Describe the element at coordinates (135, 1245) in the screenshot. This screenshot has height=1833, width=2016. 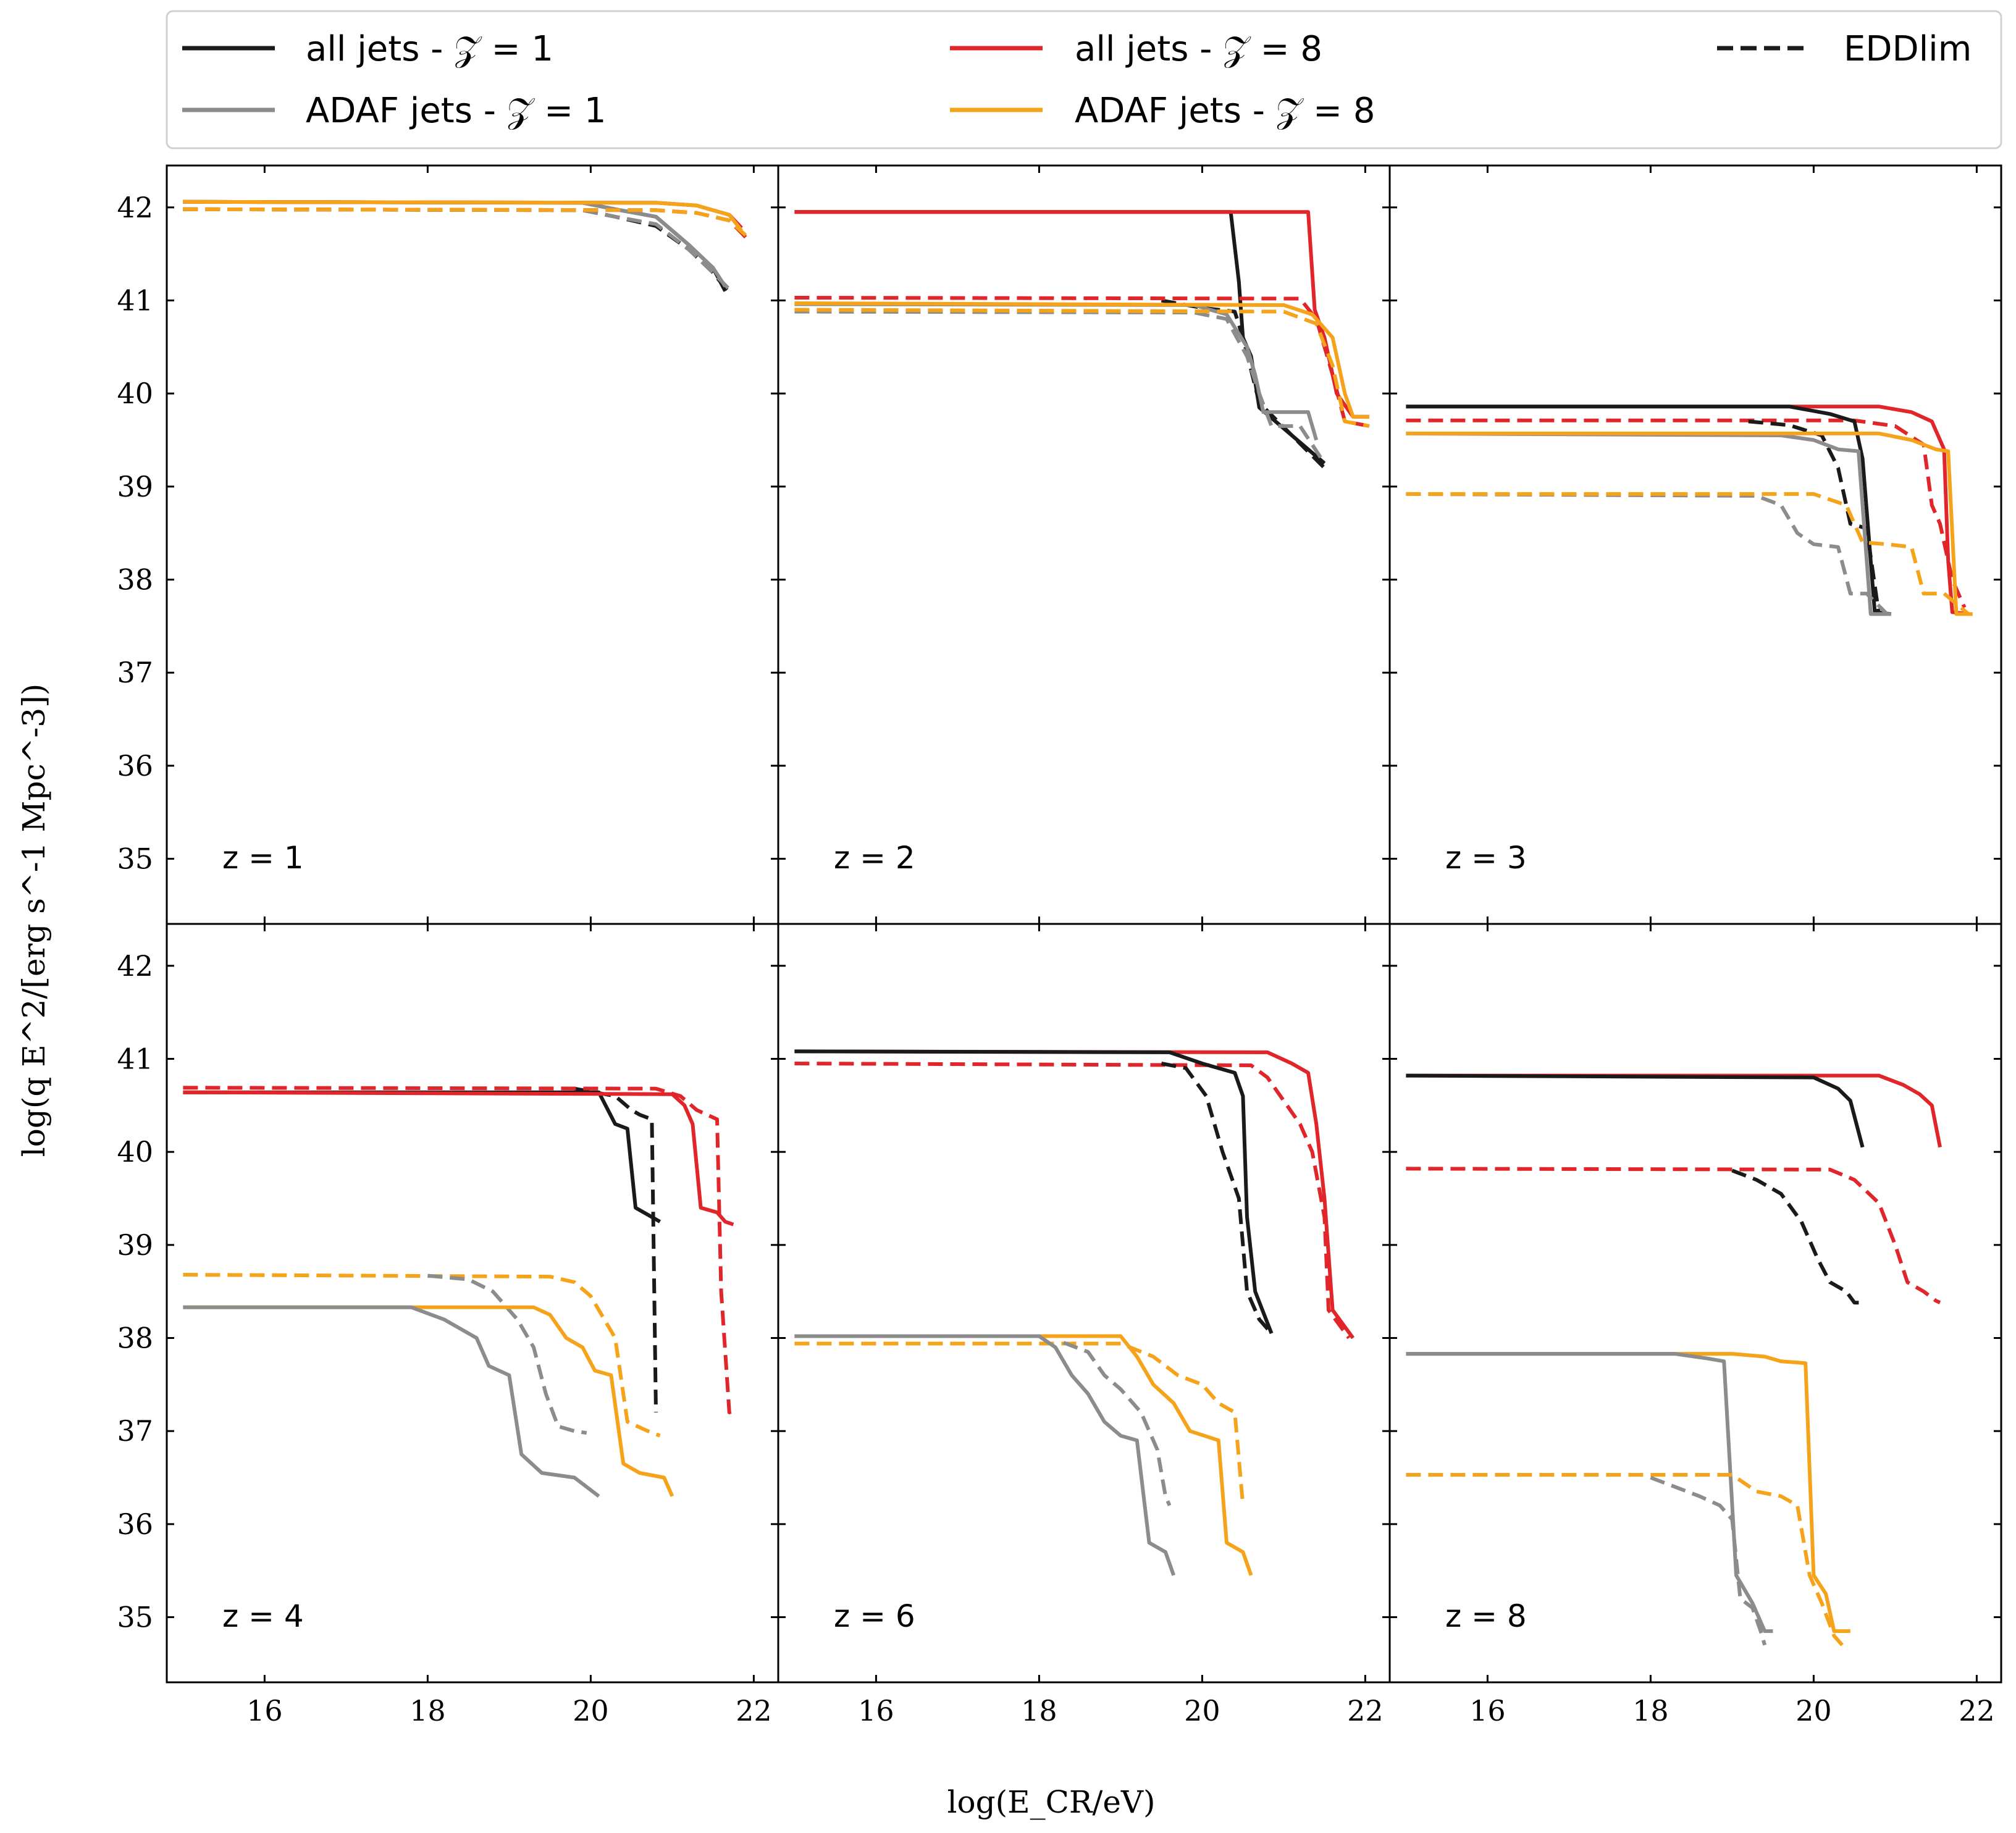
I see `y-tick-label: 39` at that location.